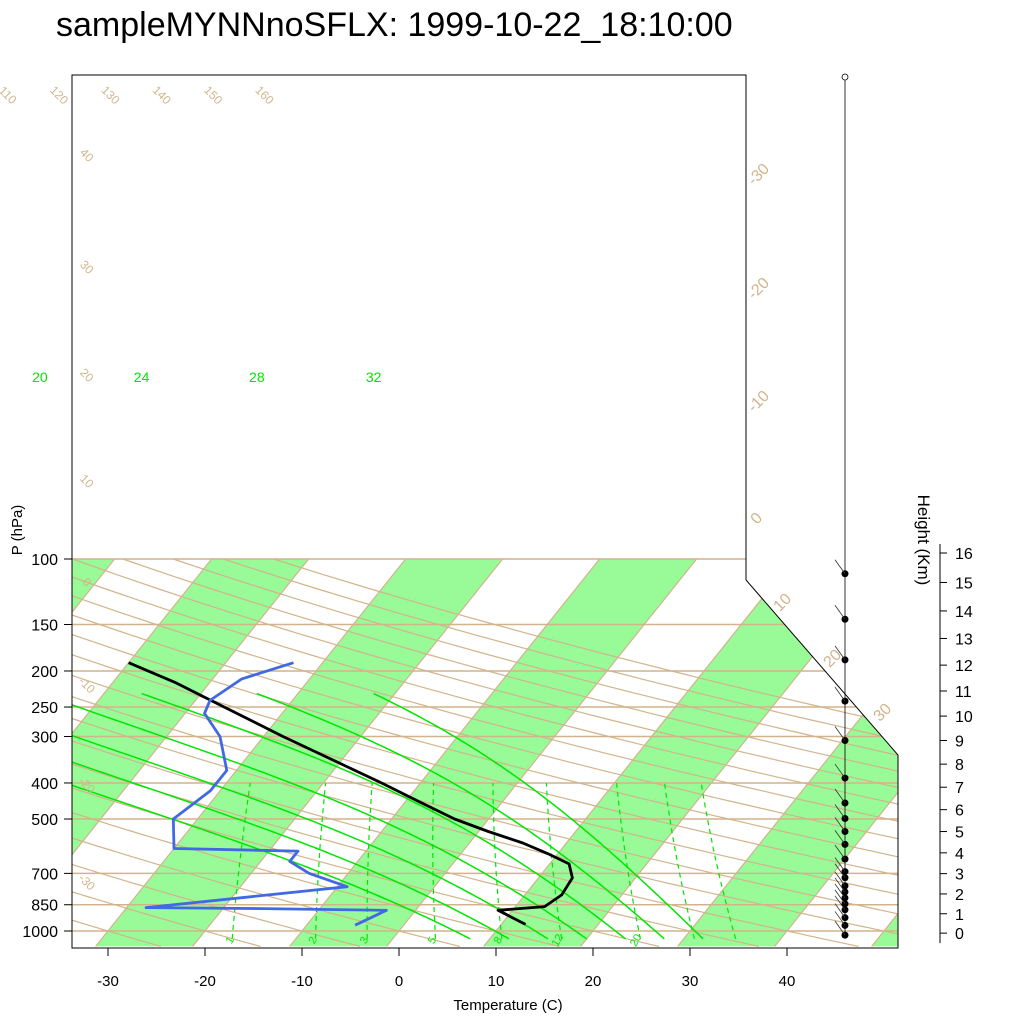  I want to click on mixing-ratio-label: 5, so click(432, 940).